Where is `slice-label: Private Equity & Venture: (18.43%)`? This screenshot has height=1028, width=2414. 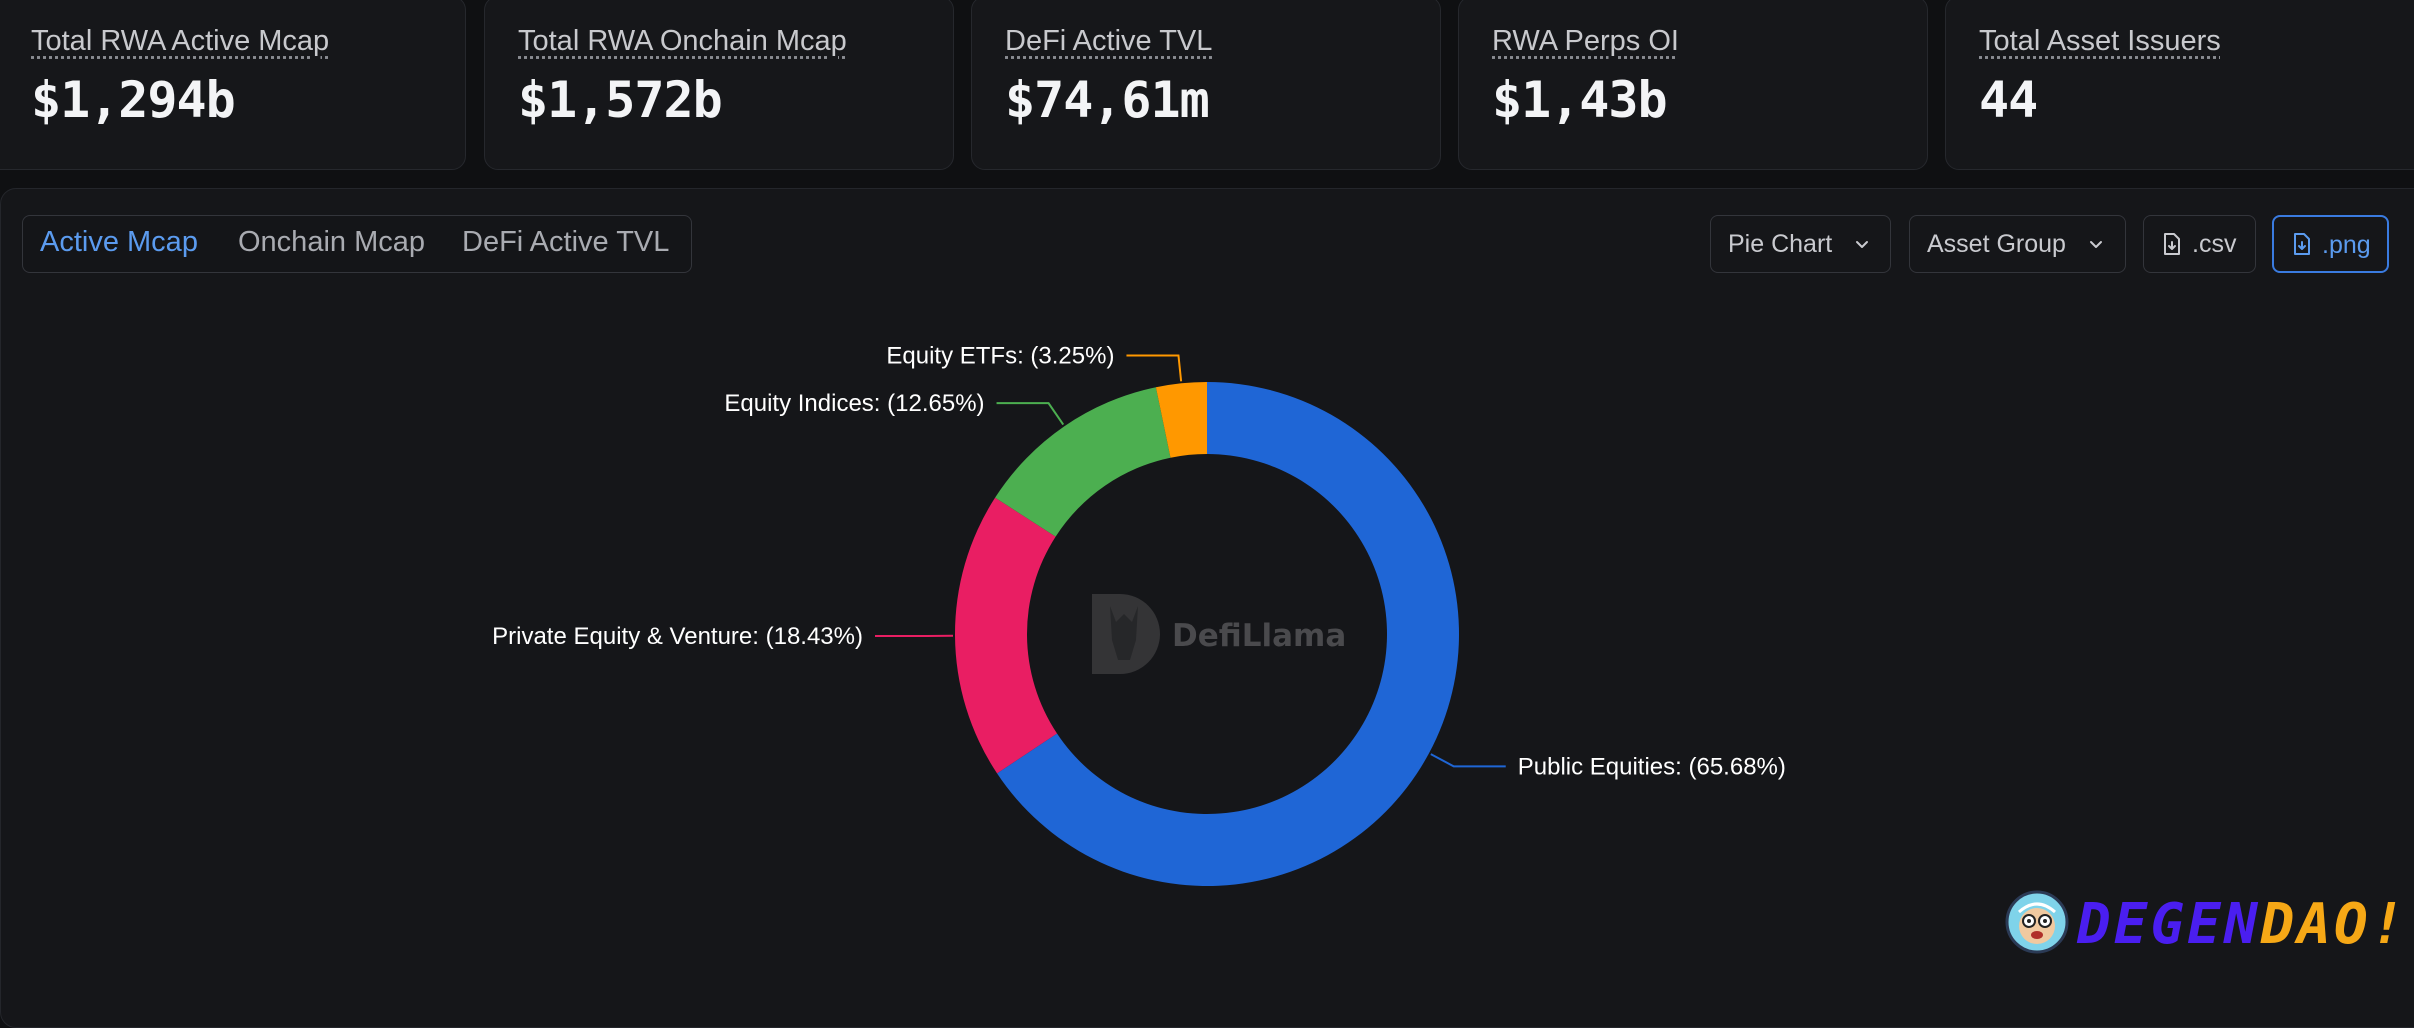
slice-label: Private Equity & Venture: (18.43%) is located at coordinates (677, 636).